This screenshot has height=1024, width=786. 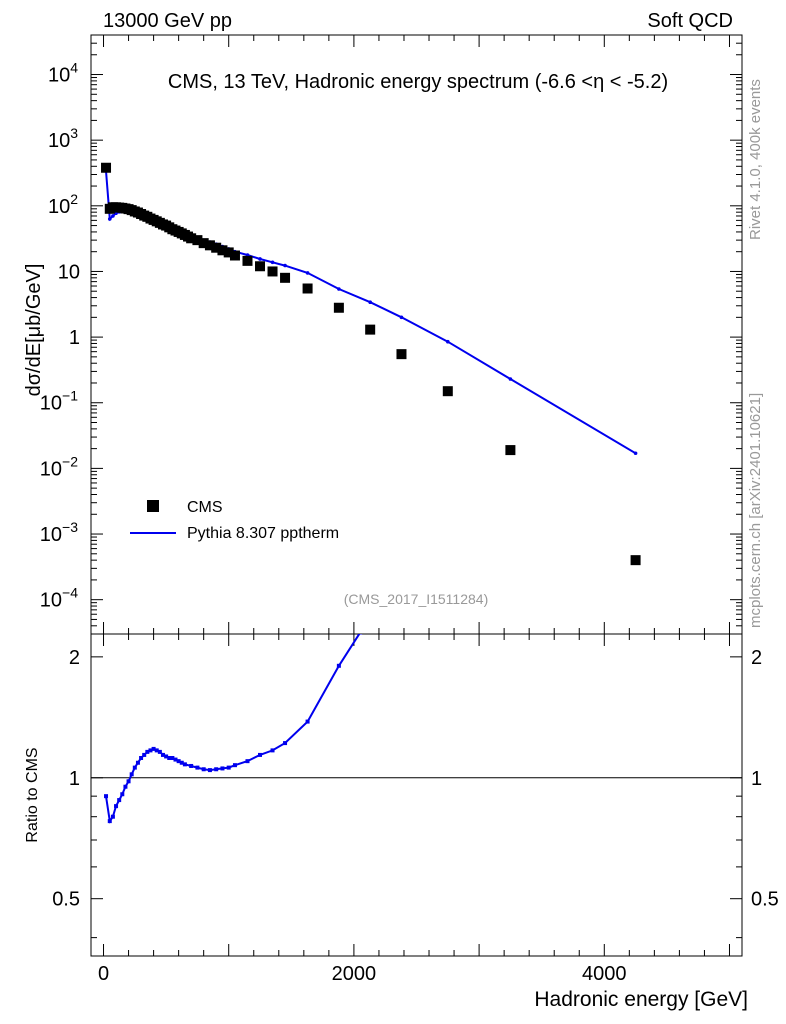 I want to click on y-tick-label: 10³, so click(x=63, y=138).